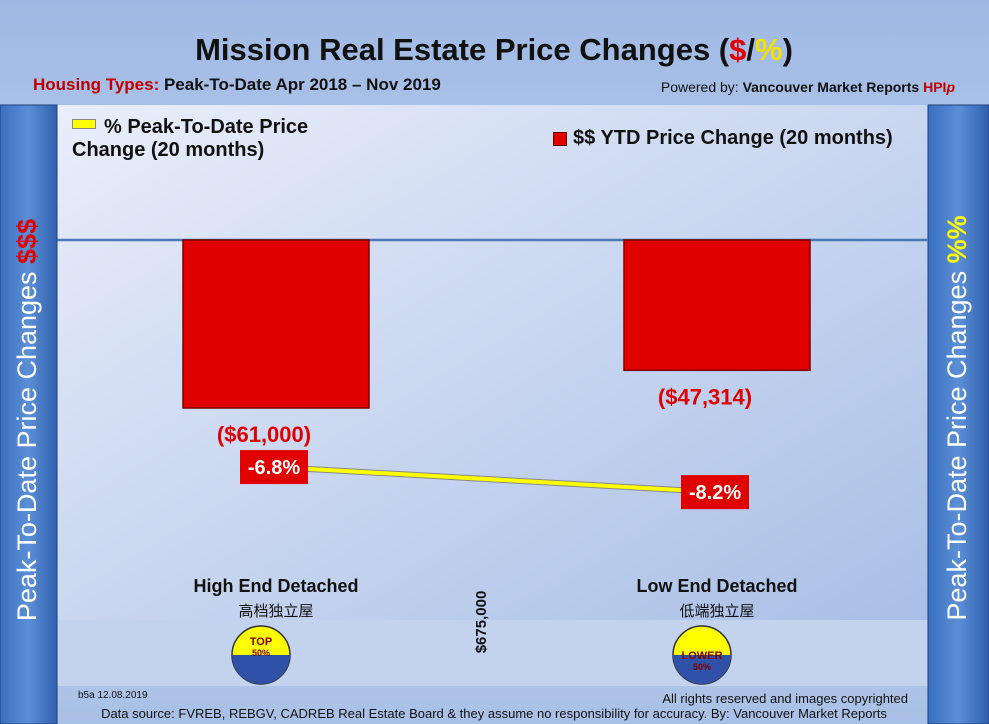 Image resolution: width=989 pixels, height=724 pixels. I want to click on title-part: ), so click(788, 49).